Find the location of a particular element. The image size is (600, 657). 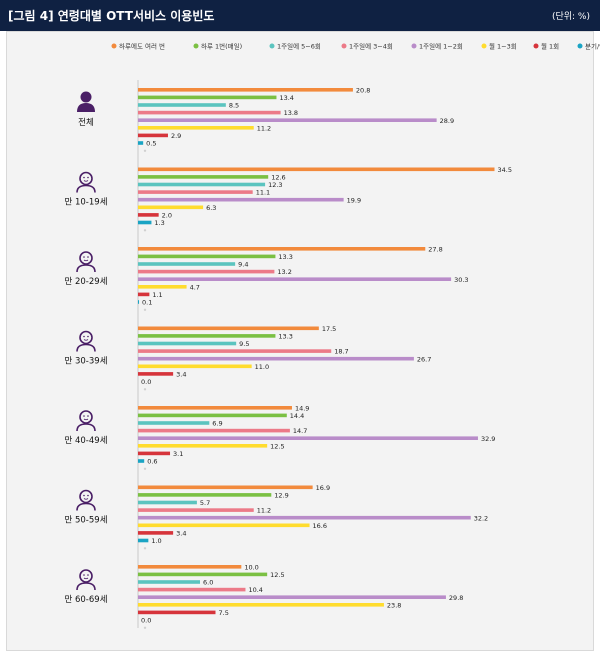

data-label: 12.3 is located at coordinates (275, 185).